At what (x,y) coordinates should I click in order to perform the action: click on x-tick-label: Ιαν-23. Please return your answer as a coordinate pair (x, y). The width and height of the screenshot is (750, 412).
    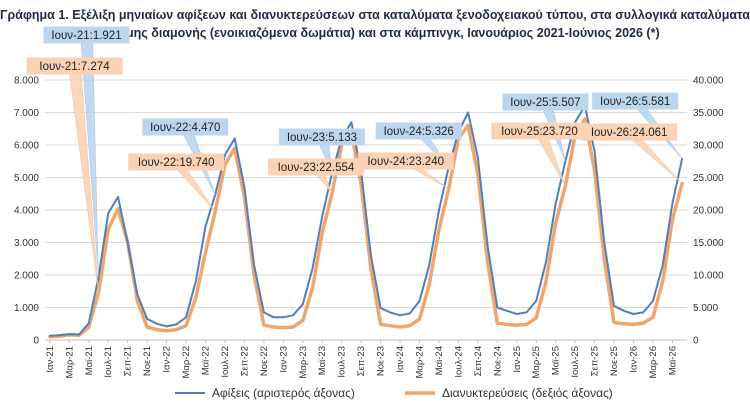
    Looking at the image, I should click on (283, 359).